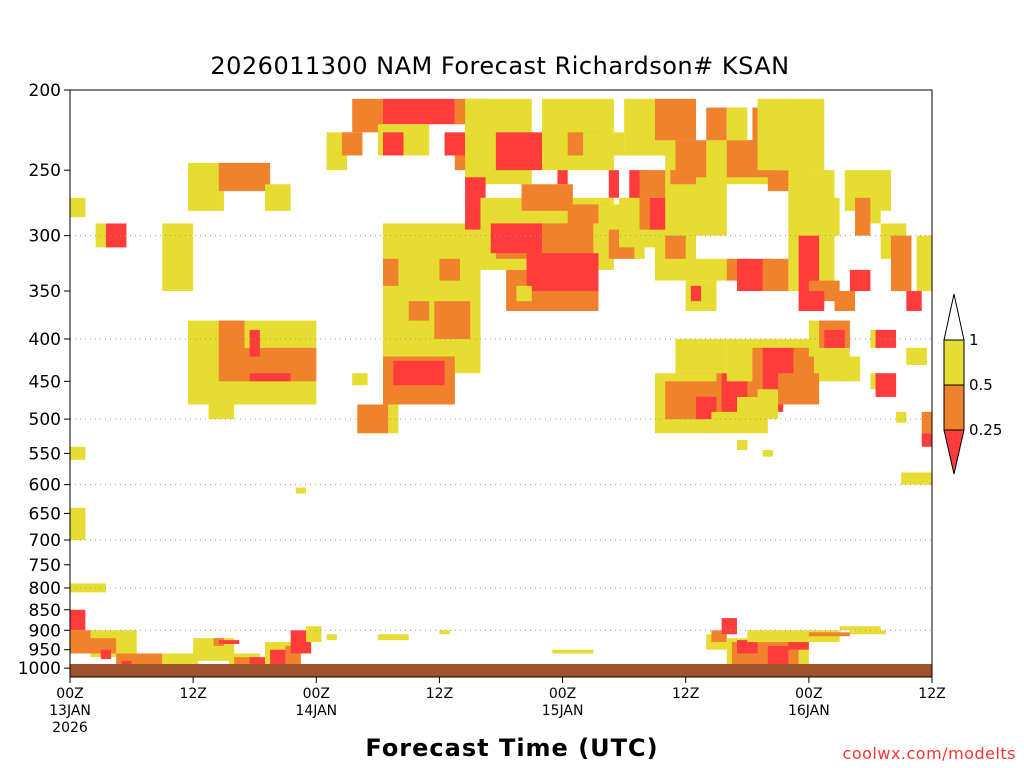 The height and width of the screenshot is (768, 1024). Describe the element at coordinates (974, 340) in the screenshot. I see `legend-label: 1` at that location.